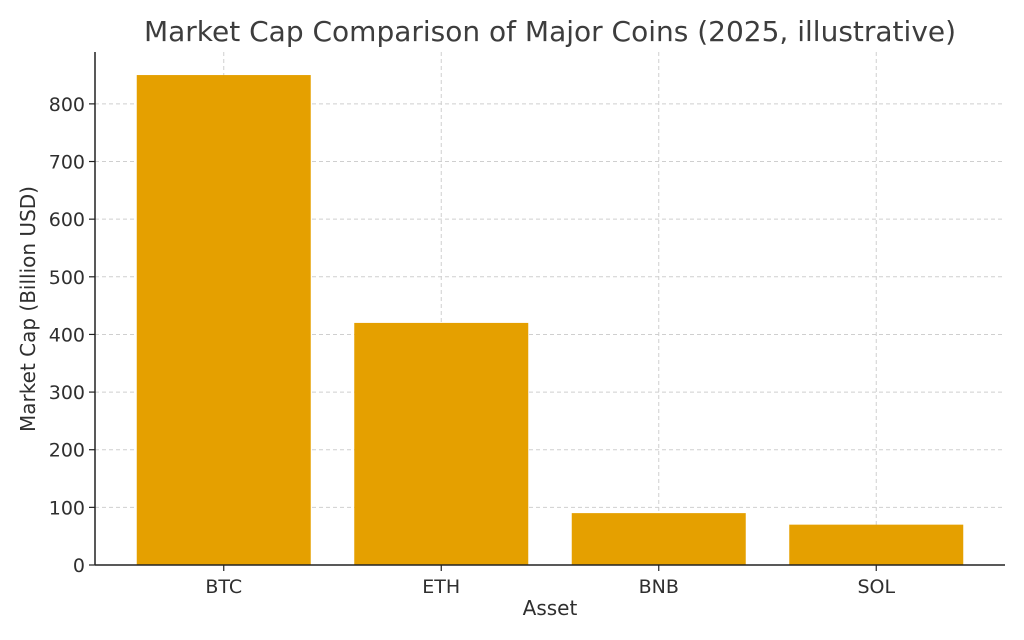  Describe the element at coordinates (550, 608) in the screenshot. I see `x-axis-label: Asset` at that location.